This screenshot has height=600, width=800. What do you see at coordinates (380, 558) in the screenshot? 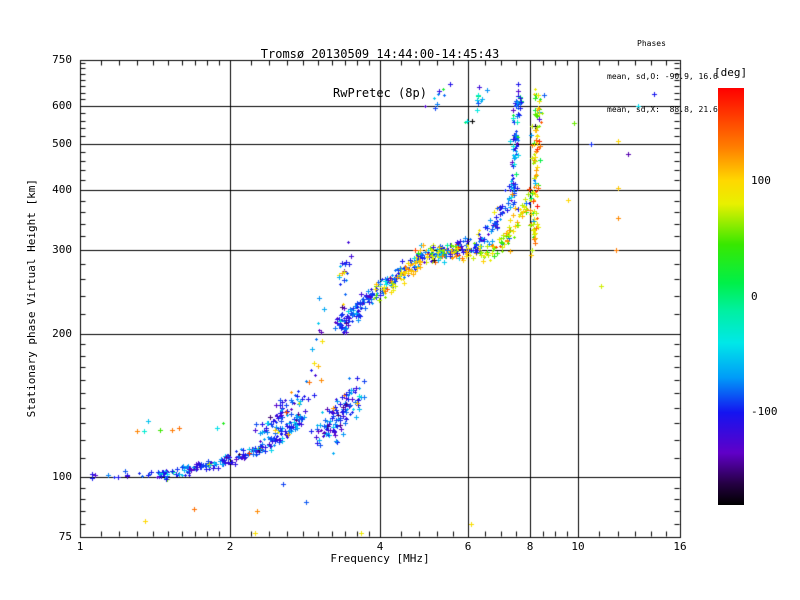
I see `x-axis-title: Frequency [MHz]` at bounding box center [380, 558].